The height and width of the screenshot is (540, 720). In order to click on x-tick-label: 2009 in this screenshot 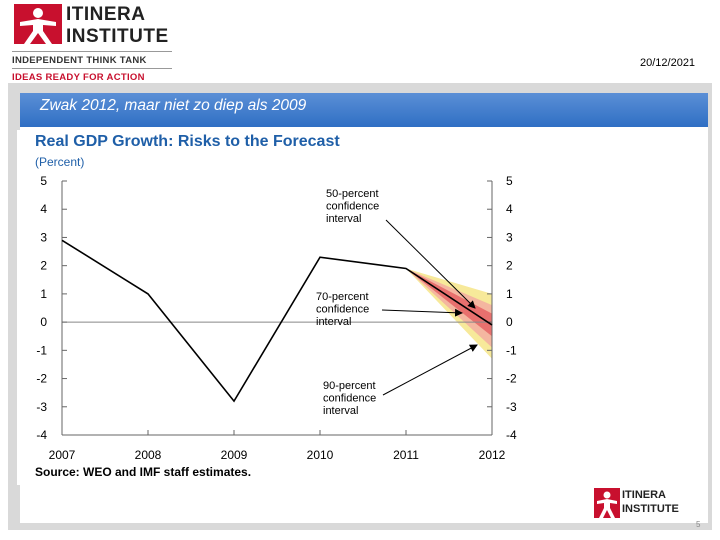, I will do `click(234, 455)`.